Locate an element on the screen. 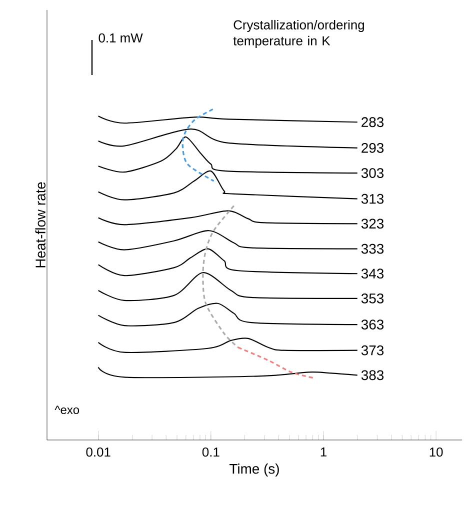  series-label: 283 is located at coordinates (373, 122).